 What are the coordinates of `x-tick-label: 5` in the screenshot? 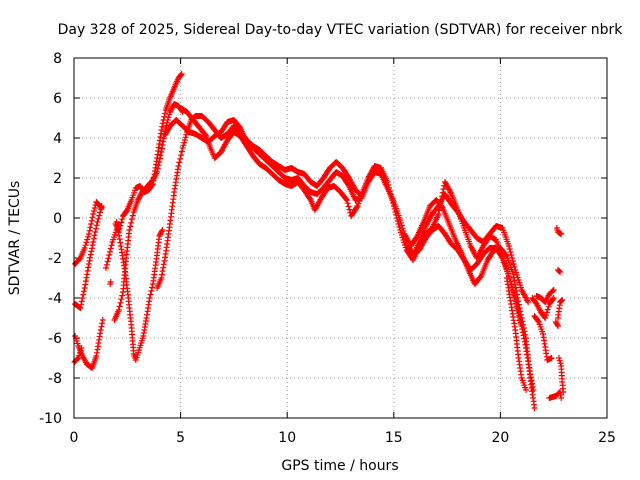 It's located at (180, 438).